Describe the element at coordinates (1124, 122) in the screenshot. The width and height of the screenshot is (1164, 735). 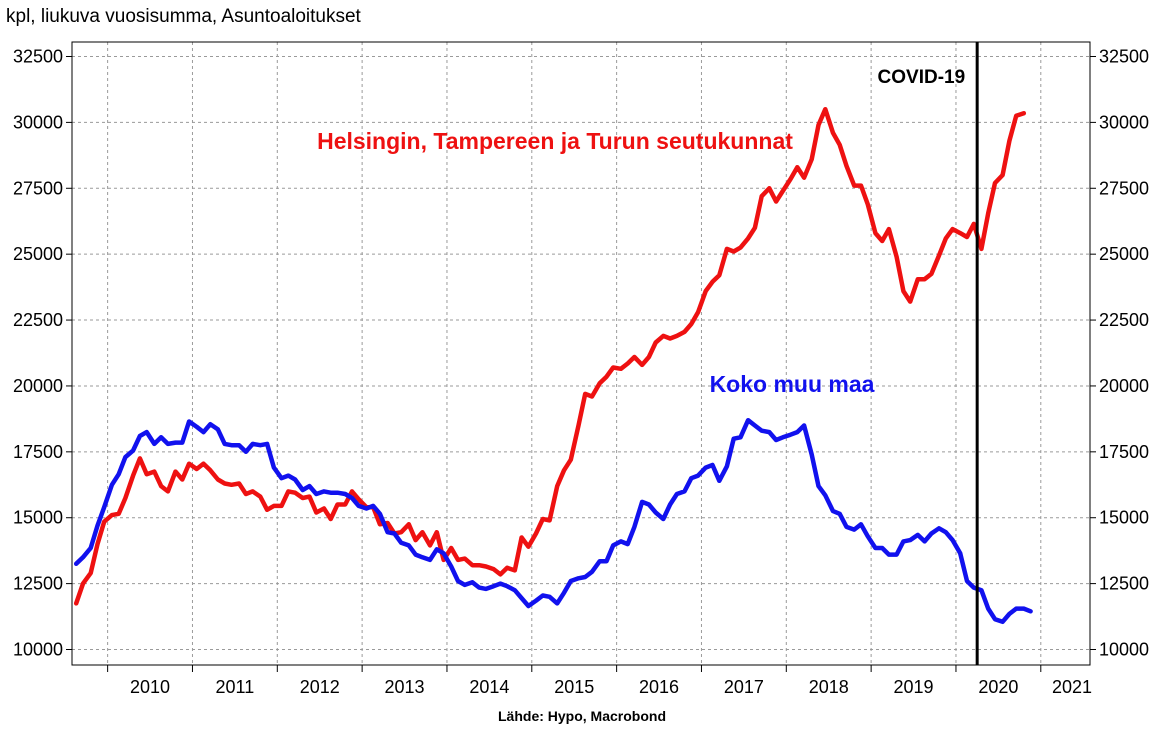
I see `y-tick-label-right: 30000` at that location.